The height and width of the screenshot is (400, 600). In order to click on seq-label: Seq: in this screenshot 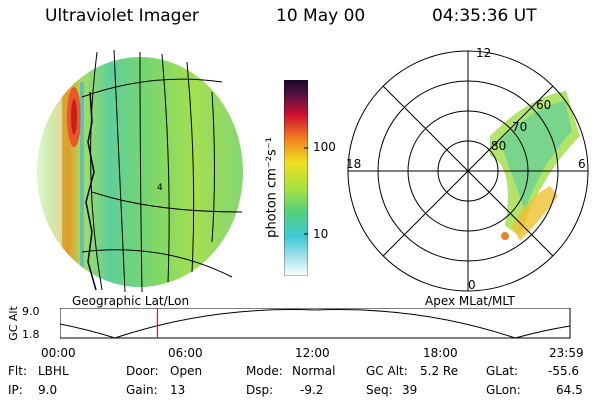, I will do `click(379, 390)`.